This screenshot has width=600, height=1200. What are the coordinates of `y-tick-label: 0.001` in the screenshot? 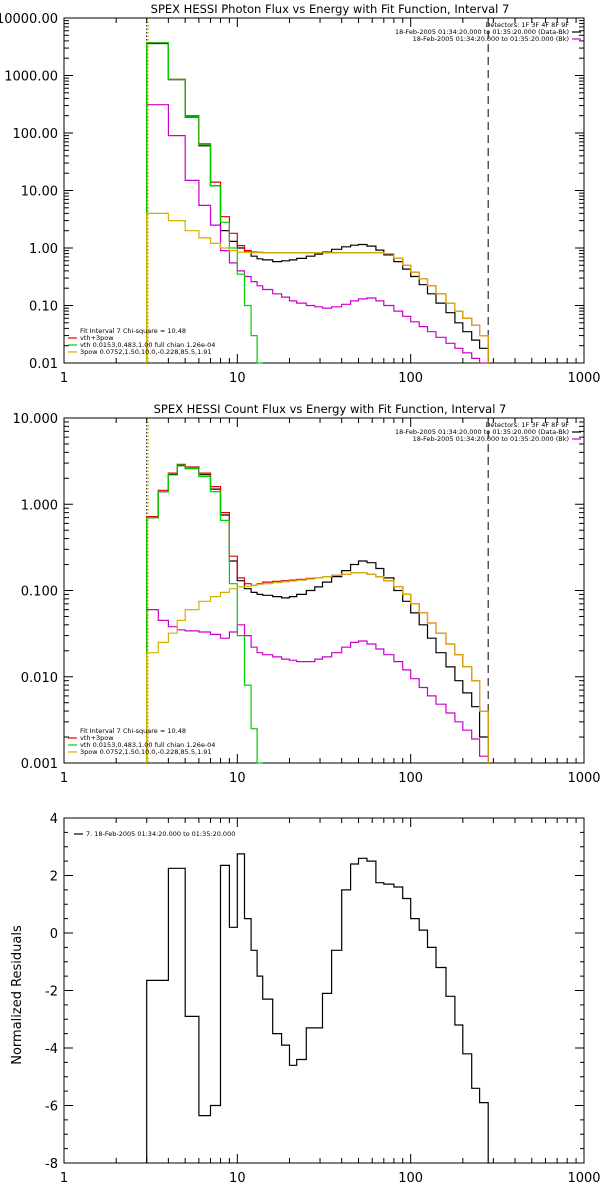 It's located at (39, 764).